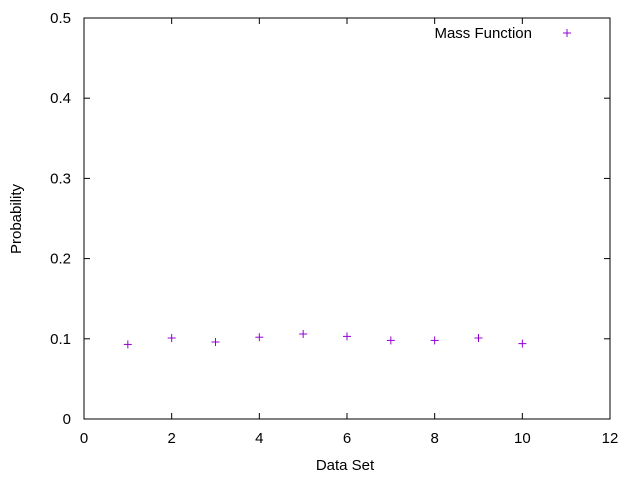  Describe the element at coordinates (60, 339) in the screenshot. I see `y-tick-label: 0.1` at that location.